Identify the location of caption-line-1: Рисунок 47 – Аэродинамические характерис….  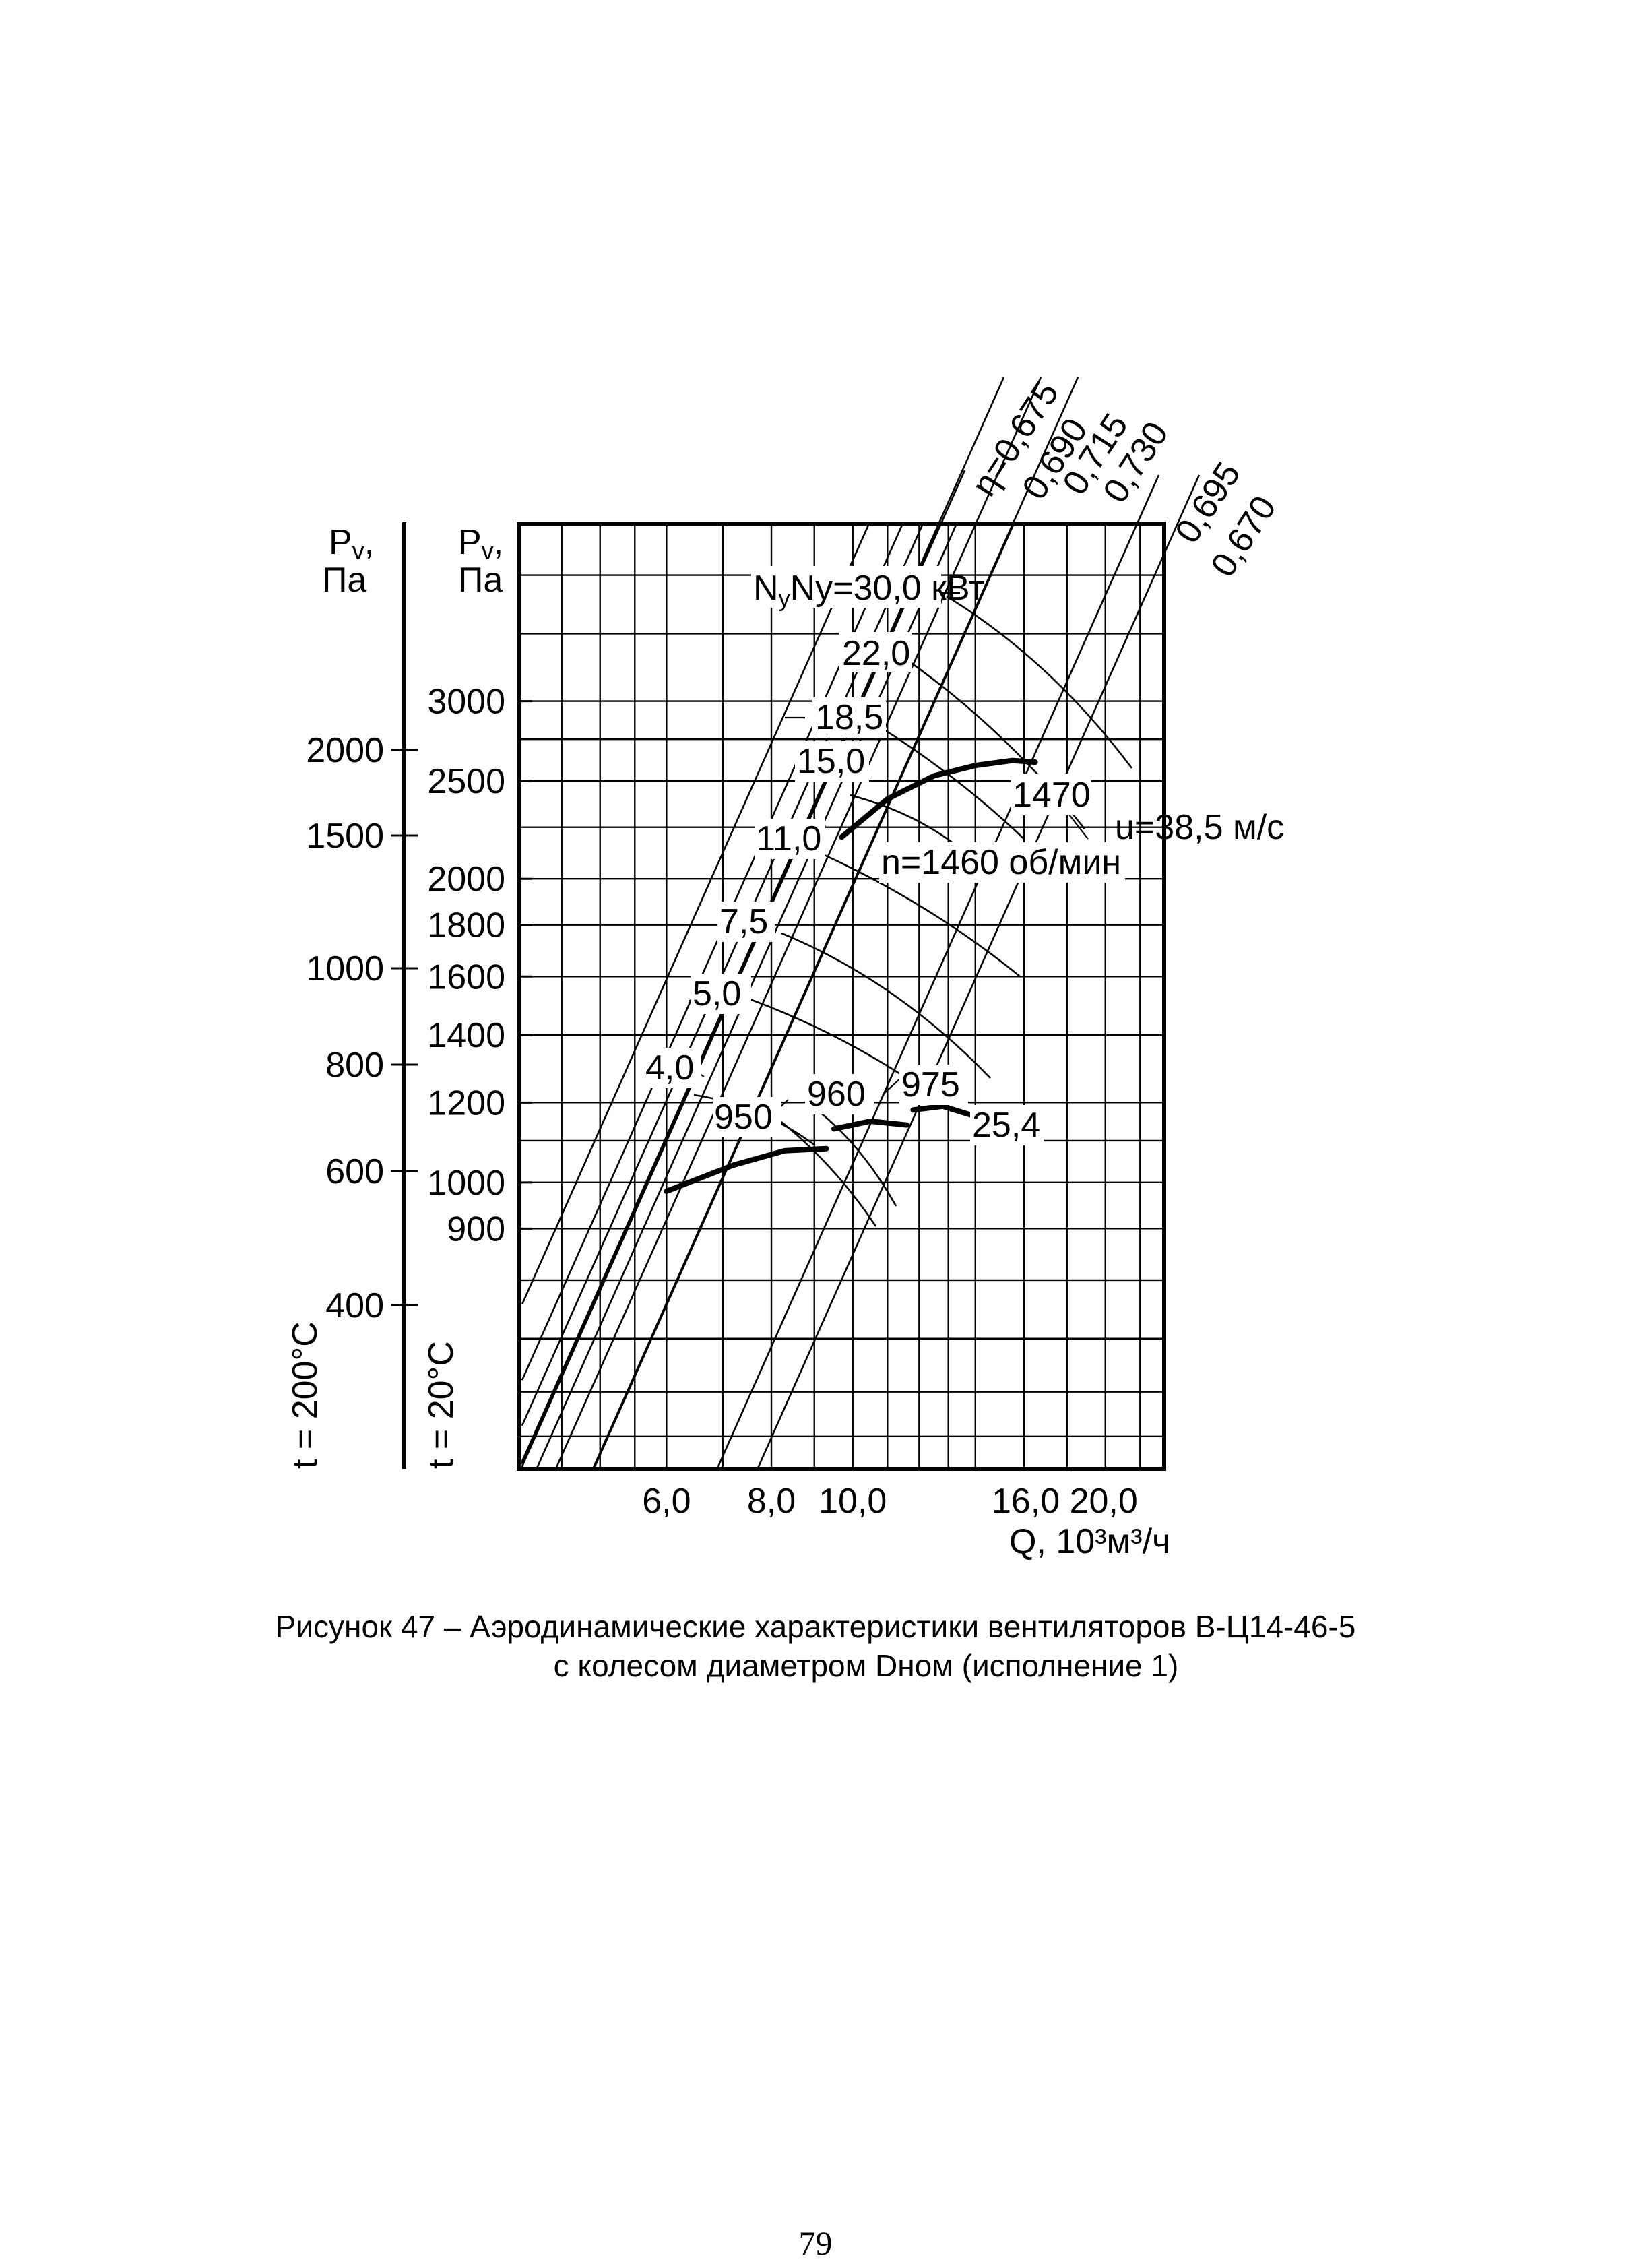
(815, 1627).